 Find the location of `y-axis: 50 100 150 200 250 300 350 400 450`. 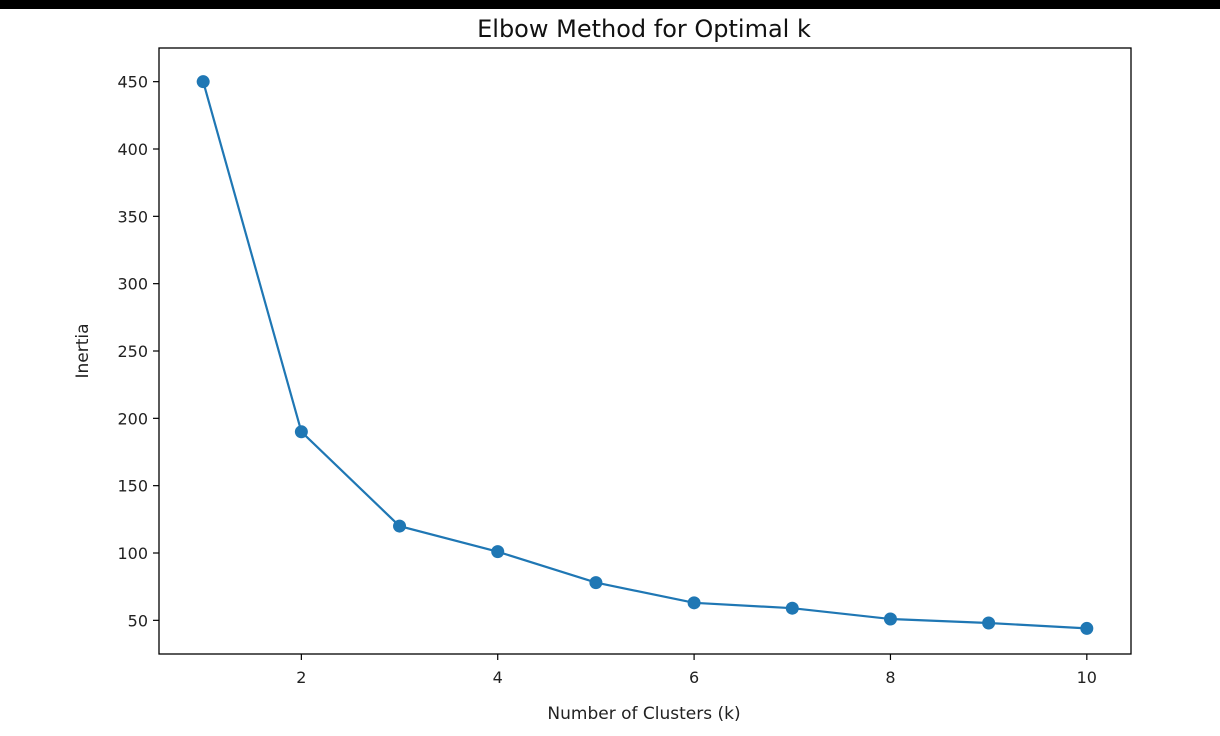

y-axis: 50 100 150 200 250 300 350 400 450 is located at coordinates (138, 351).